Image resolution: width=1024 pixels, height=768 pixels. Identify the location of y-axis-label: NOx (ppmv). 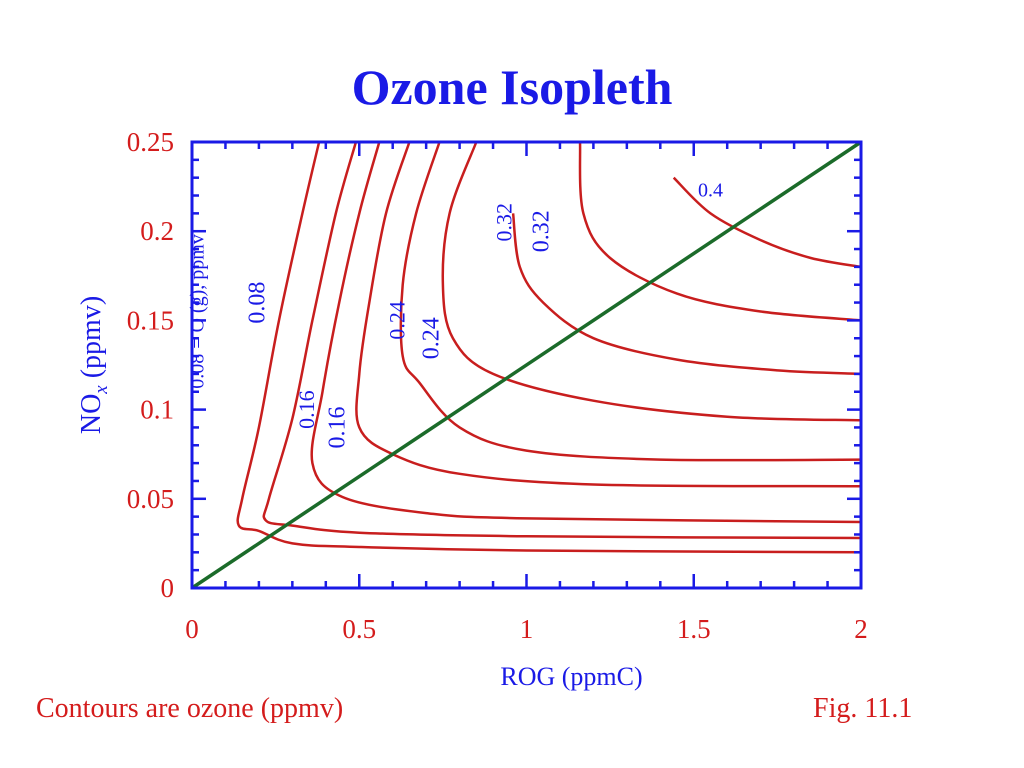
(94, 365).